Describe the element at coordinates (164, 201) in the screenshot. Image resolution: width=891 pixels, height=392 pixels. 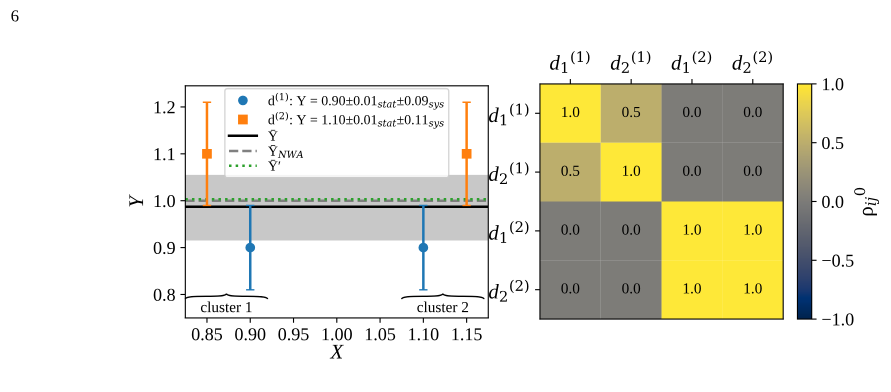
I see `y-tick-label: 1.0` at that location.